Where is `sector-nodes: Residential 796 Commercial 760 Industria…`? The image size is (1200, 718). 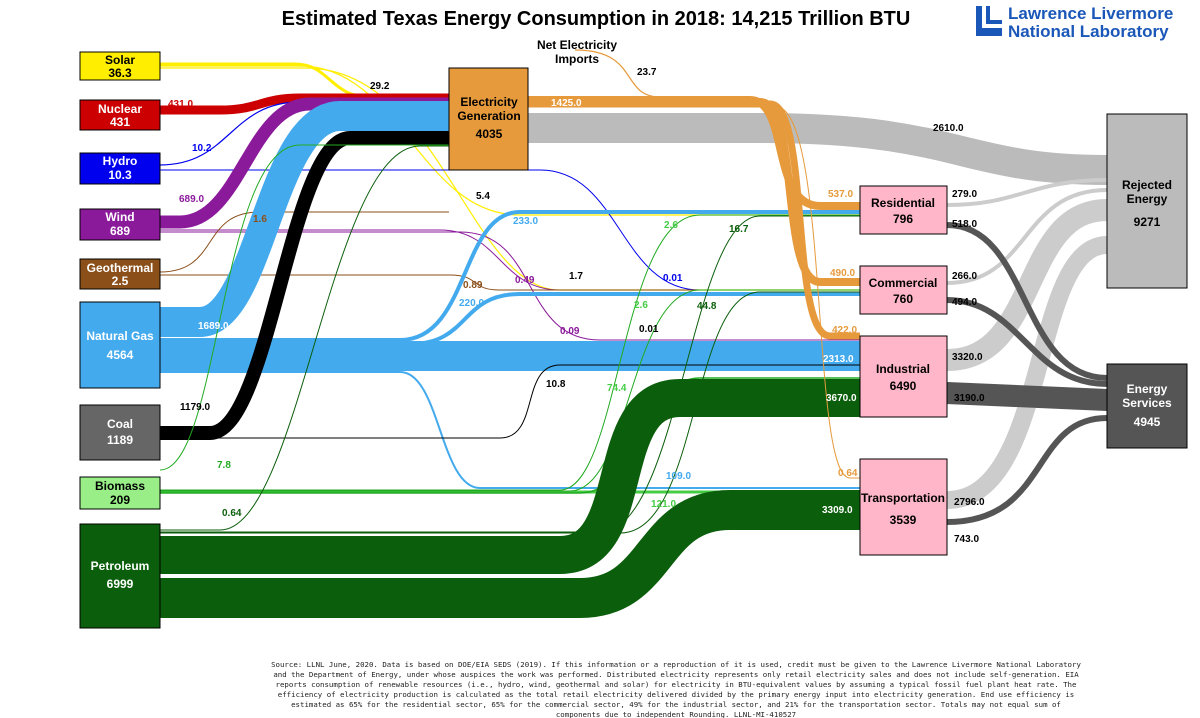 sector-nodes: Residential 796 Commercial 760 Industria… is located at coordinates (903, 370).